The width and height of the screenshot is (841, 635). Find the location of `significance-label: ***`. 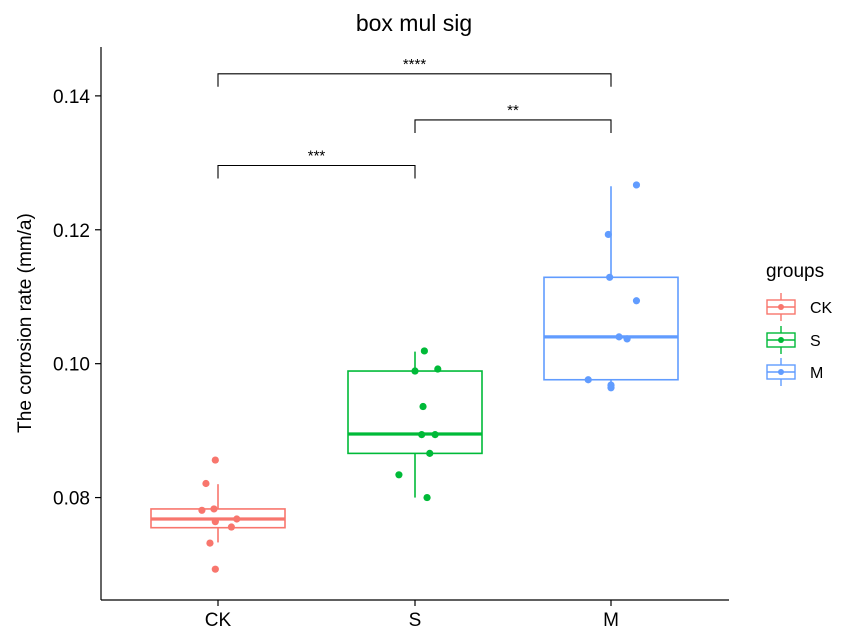

significance-label: *** is located at coordinates (317, 156).